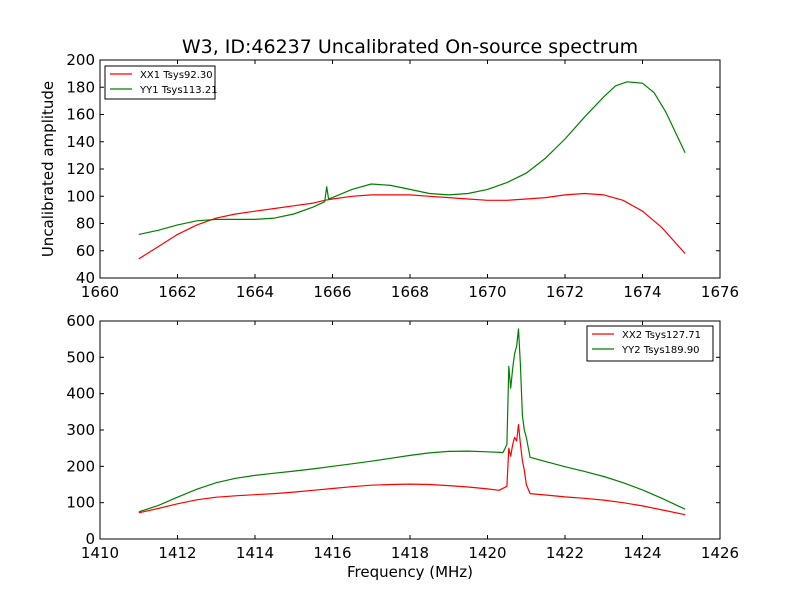  What do you see at coordinates (80, 430) in the screenshot?
I see `bottom-y-tick-label: 300` at bounding box center [80, 430].